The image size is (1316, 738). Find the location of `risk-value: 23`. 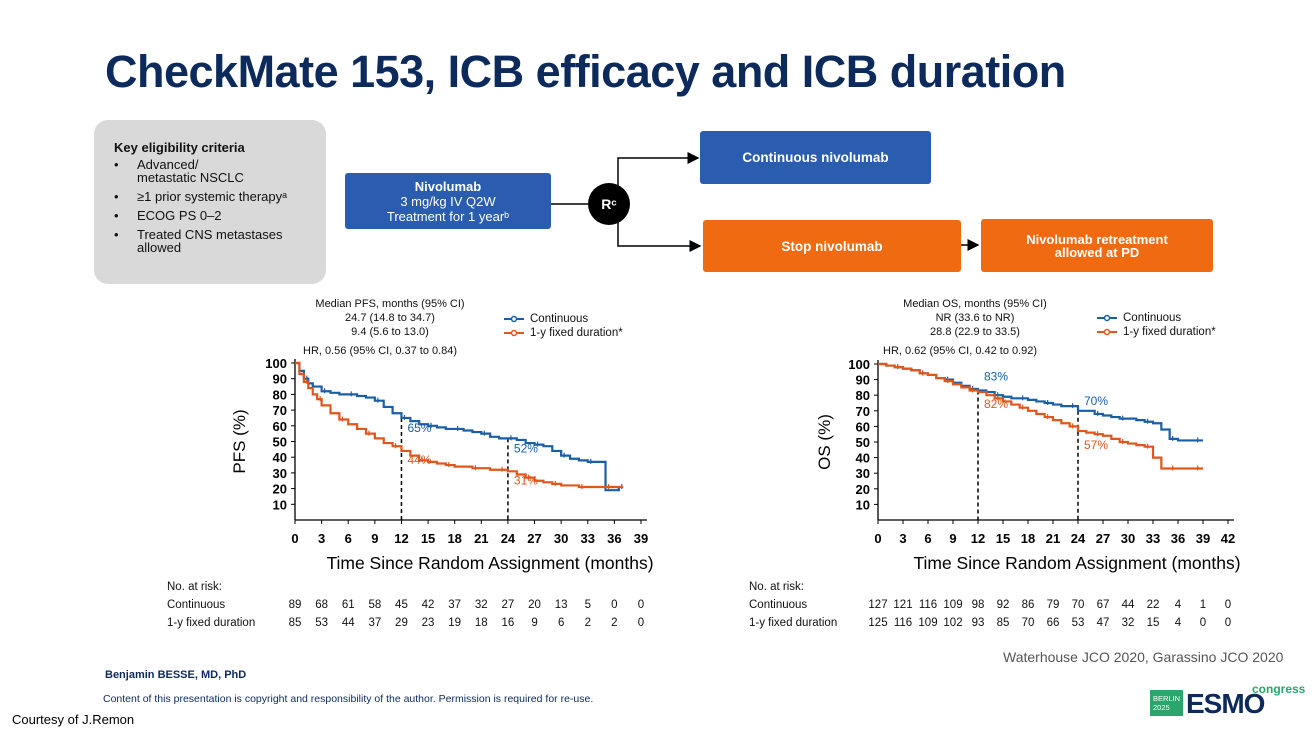

risk-value: 23 is located at coordinates (428, 623).